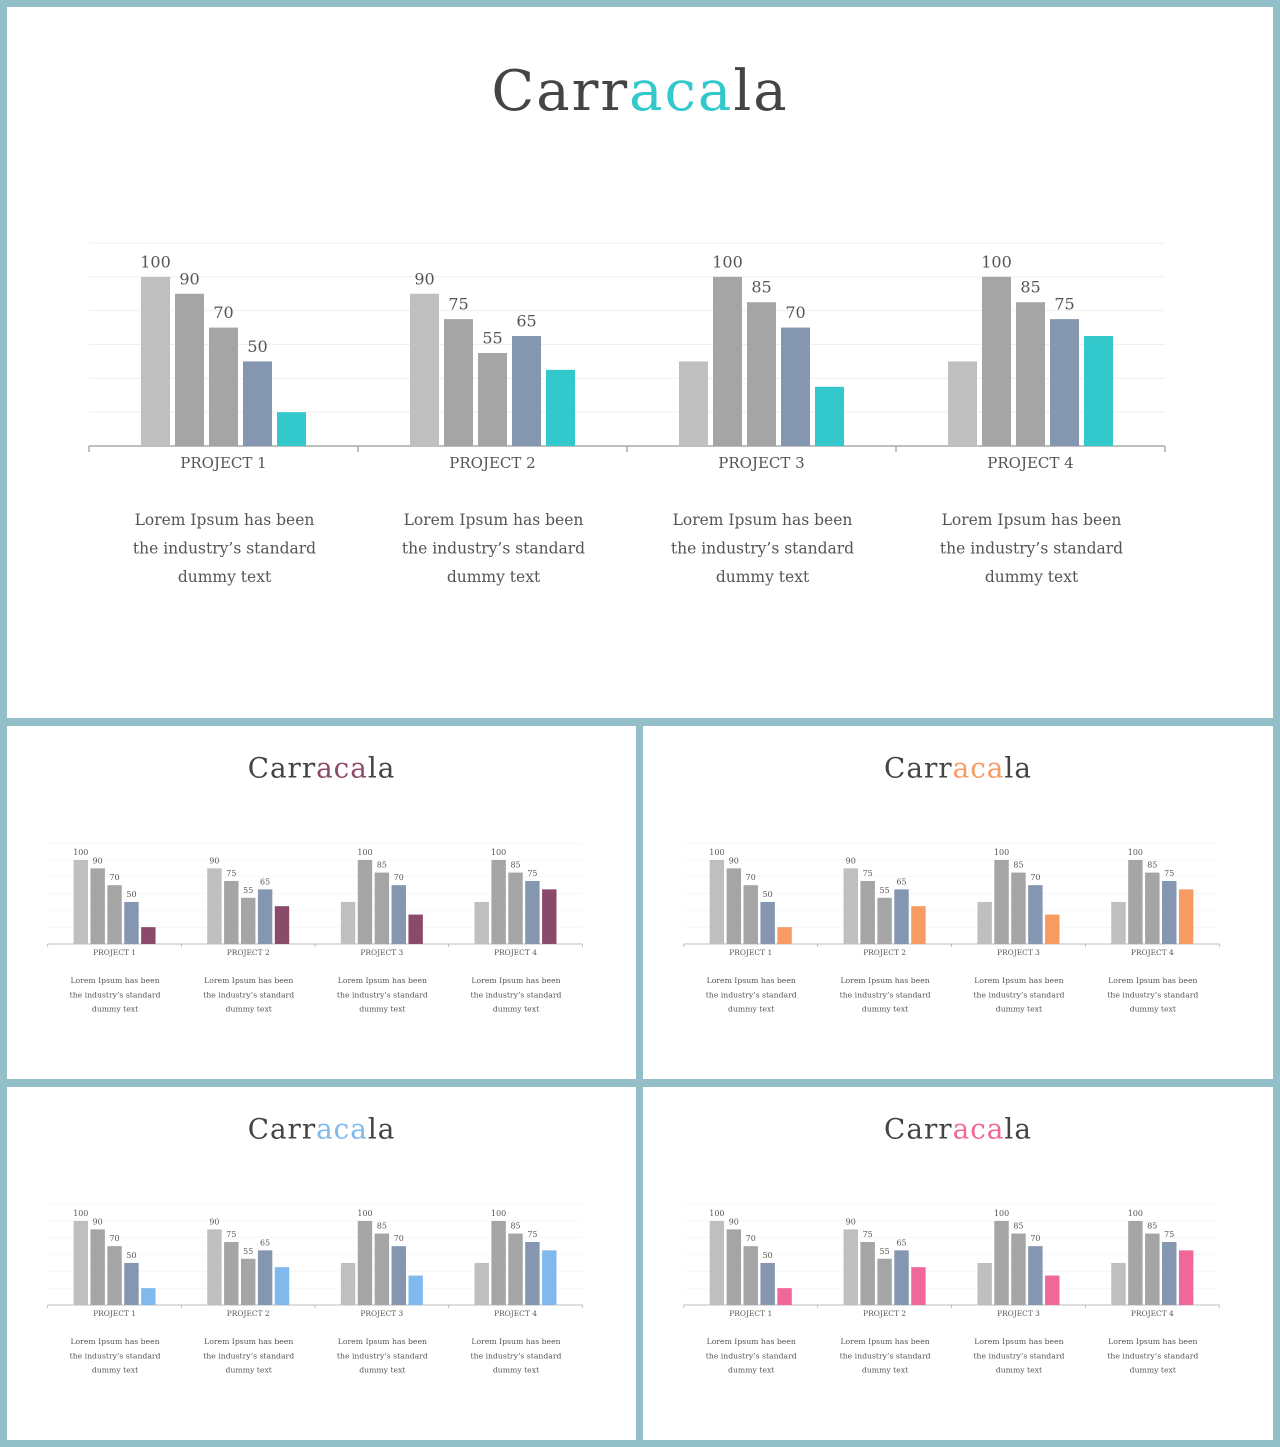 This screenshot has width=1280, height=1447. Describe the element at coordinates (750, 952) in the screenshot. I see `category-label: PROJECT 1` at that location.